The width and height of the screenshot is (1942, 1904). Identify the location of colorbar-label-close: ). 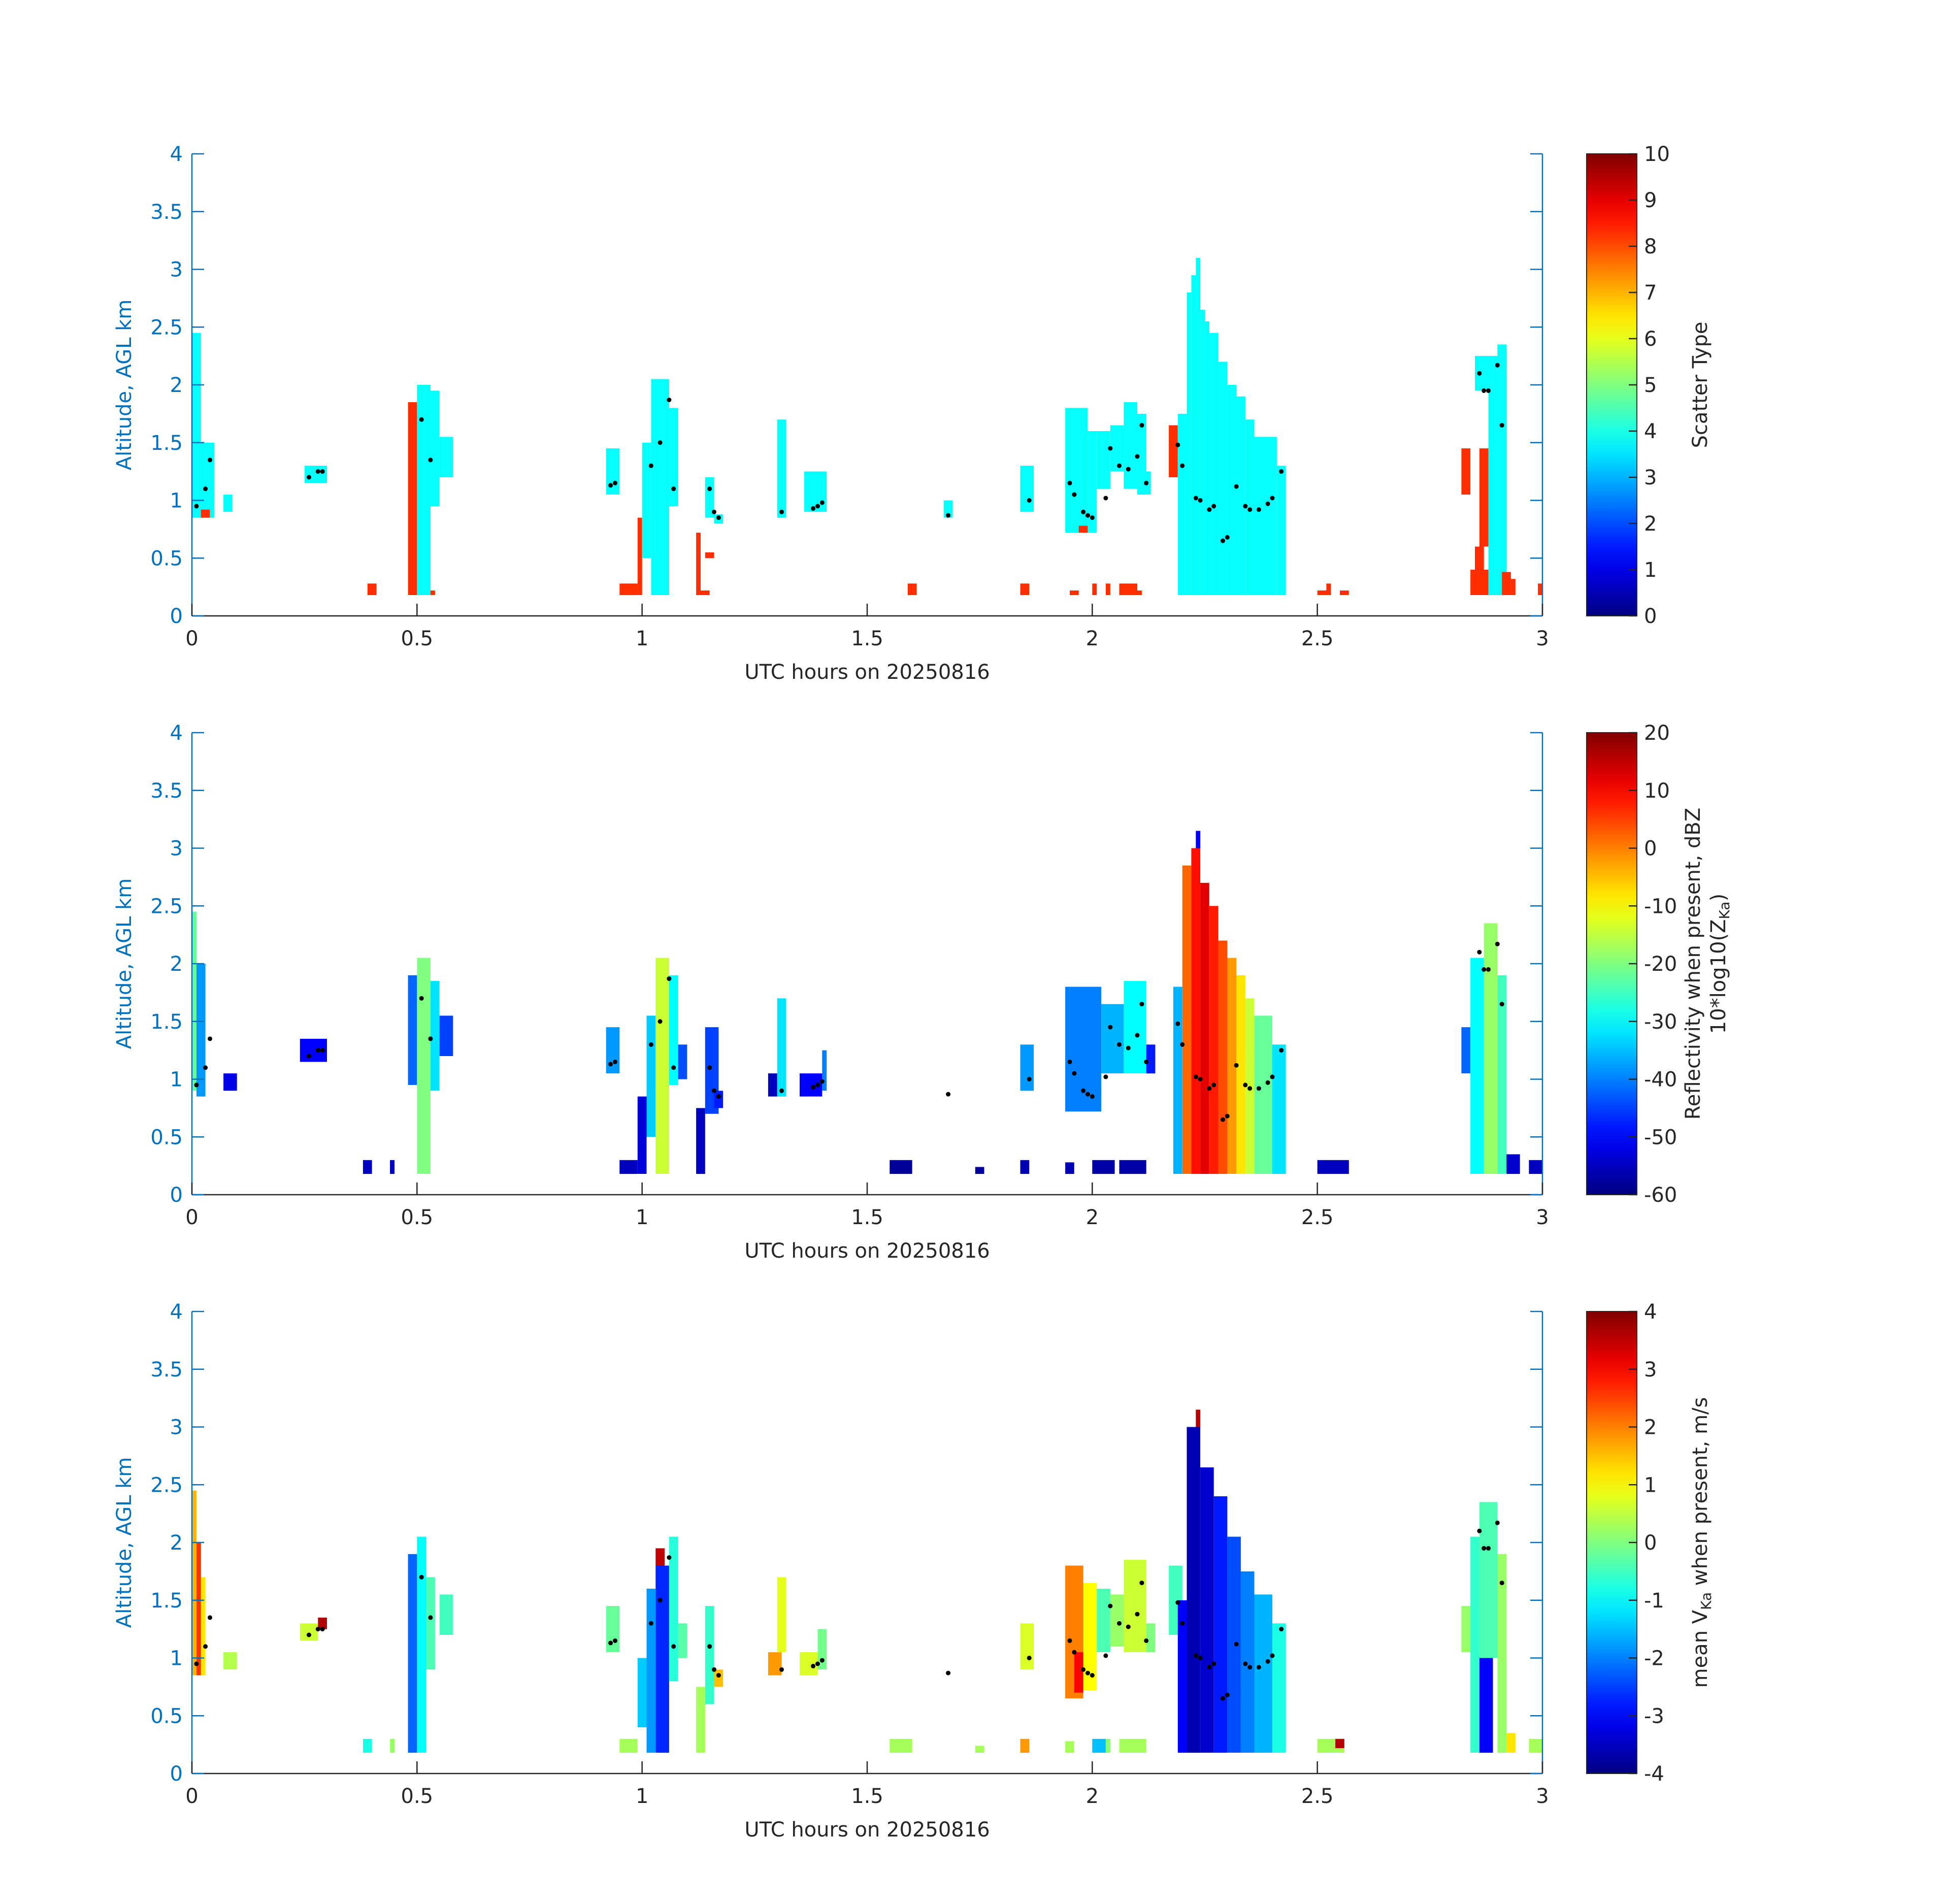
(1718, 898).